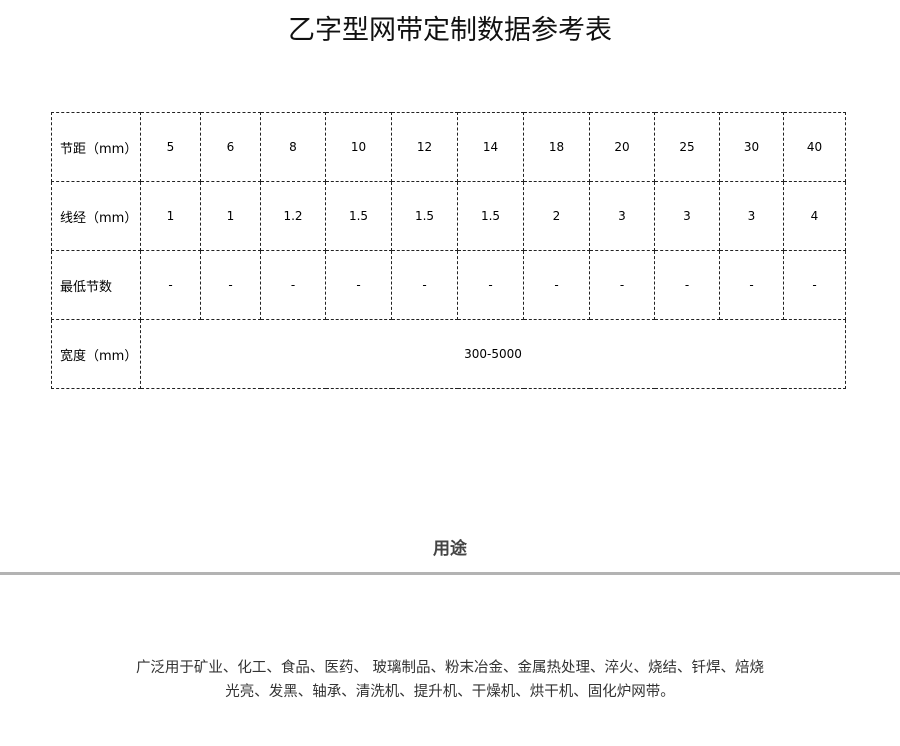 This screenshot has width=900, height=746. I want to click on table-cell: 18, so click(556, 147).